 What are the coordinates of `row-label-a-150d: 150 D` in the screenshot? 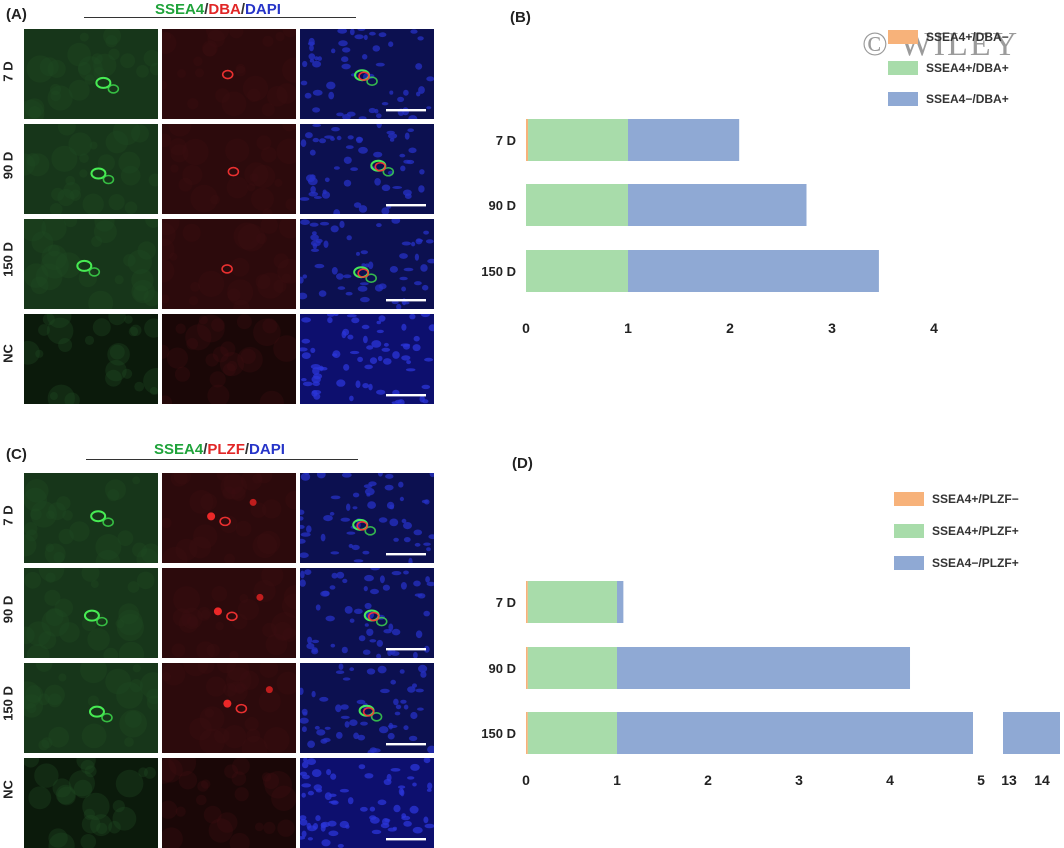 It's located at (8, 259).